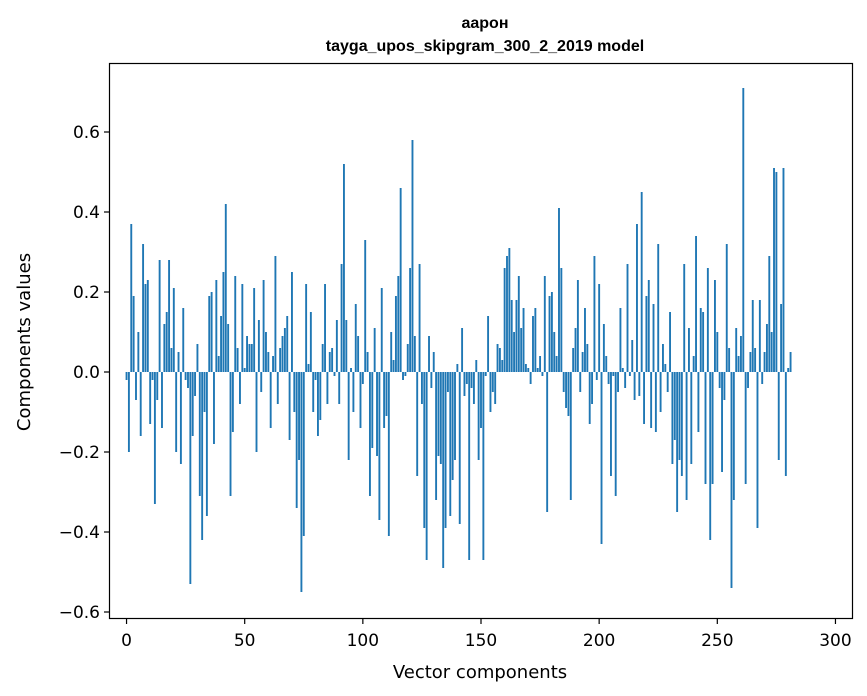 Image resolution: width=867 pixels, height=696 pixels. I want to click on x-axis-ticks: 0 50 100 150 200 250 300, so click(486, 634).